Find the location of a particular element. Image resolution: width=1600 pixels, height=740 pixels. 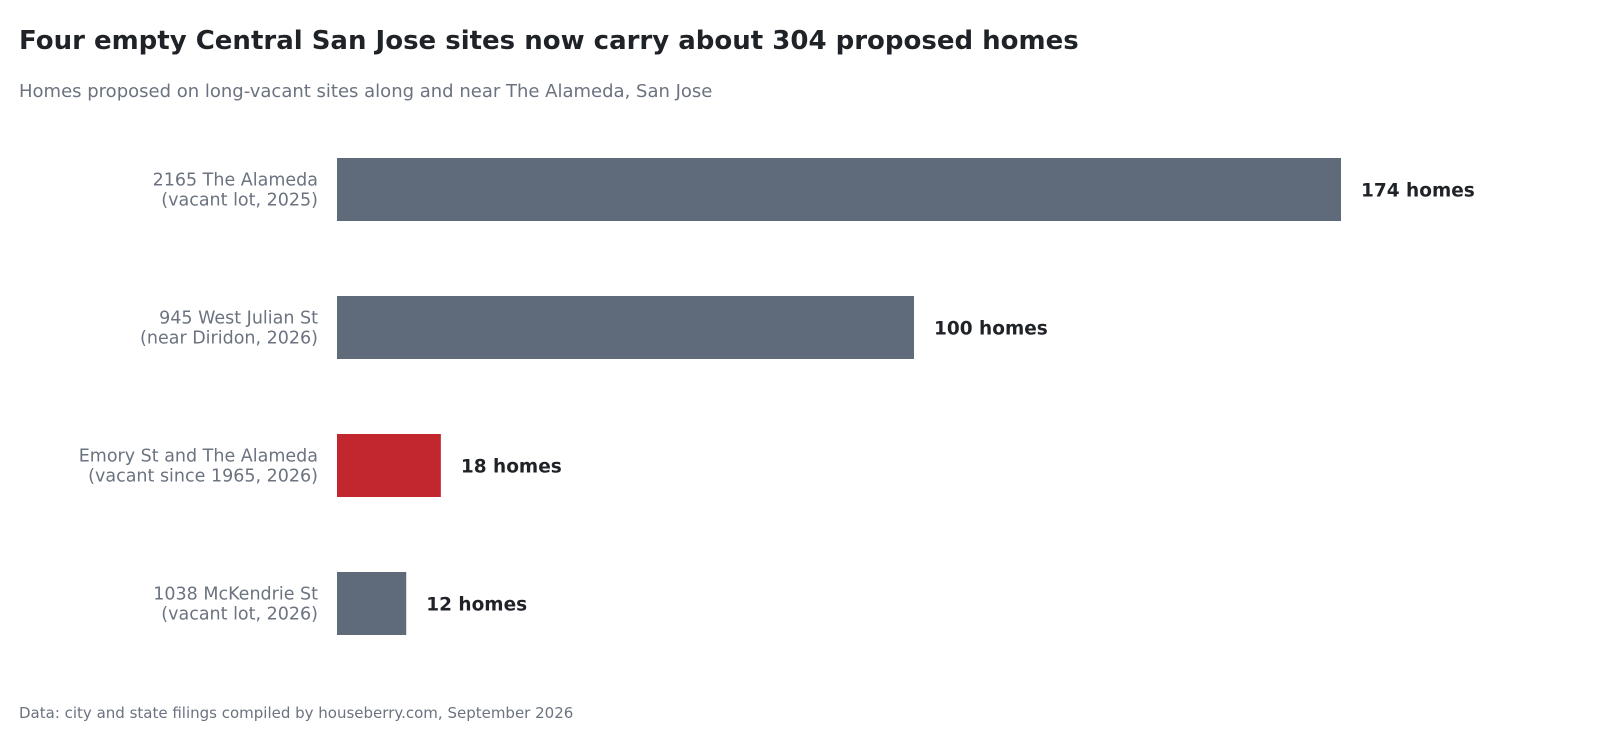

category-label-line: 945 West Julian St is located at coordinates (238, 319).